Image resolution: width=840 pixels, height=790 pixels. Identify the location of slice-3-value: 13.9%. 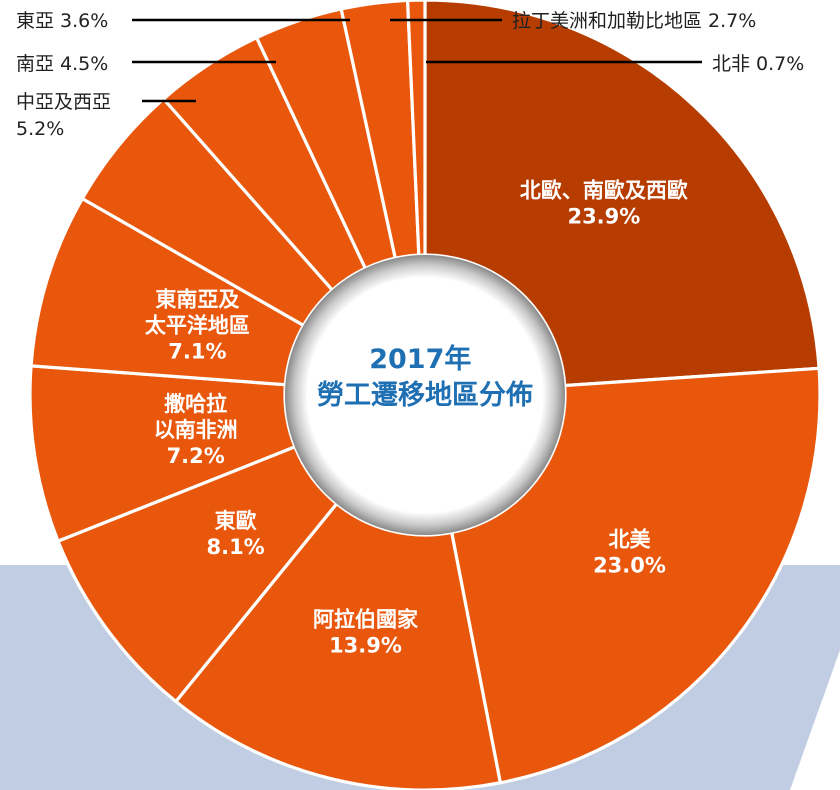
(365, 646).